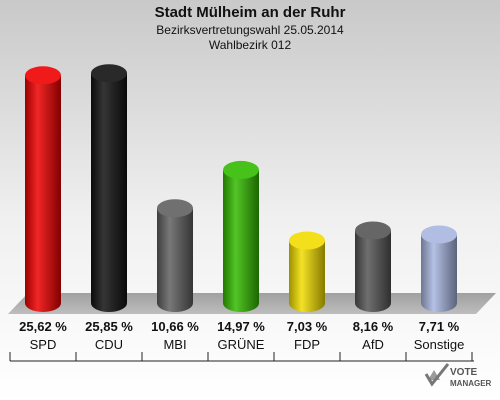 The height and width of the screenshot is (400, 500). I want to click on value-label: 25,62 %, so click(43, 326).